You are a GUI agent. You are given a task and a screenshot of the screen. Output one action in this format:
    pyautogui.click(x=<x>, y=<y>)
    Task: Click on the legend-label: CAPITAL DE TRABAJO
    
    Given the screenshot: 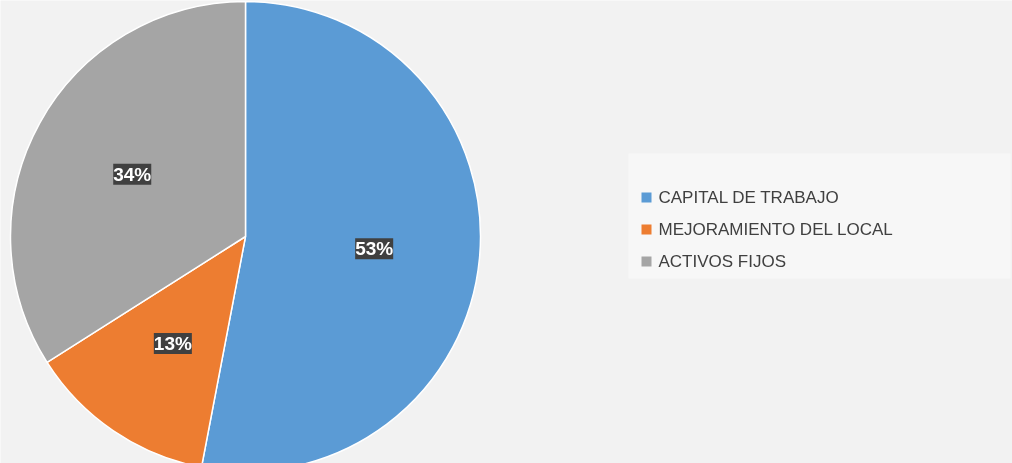 What is the action you would take?
    pyautogui.click(x=748, y=197)
    